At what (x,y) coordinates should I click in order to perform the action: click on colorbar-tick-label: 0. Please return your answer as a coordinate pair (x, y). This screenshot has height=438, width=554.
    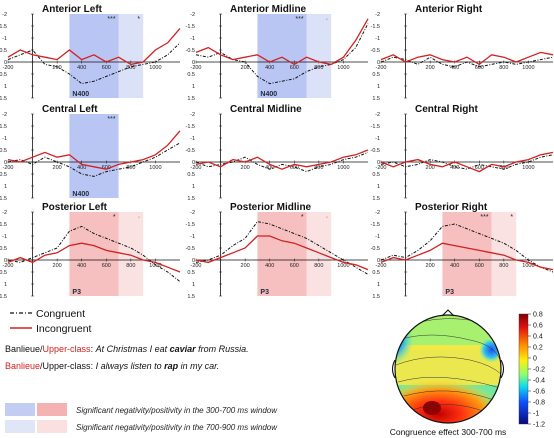
    Looking at the image, I should click on (535, 359).